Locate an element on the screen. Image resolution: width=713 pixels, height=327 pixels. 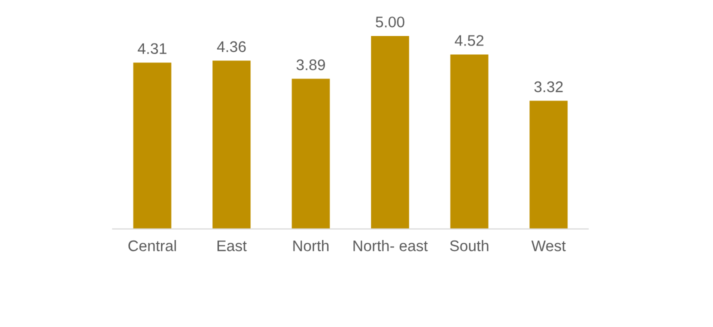
data-label: 4.36 is located at coordinates (231, 46).